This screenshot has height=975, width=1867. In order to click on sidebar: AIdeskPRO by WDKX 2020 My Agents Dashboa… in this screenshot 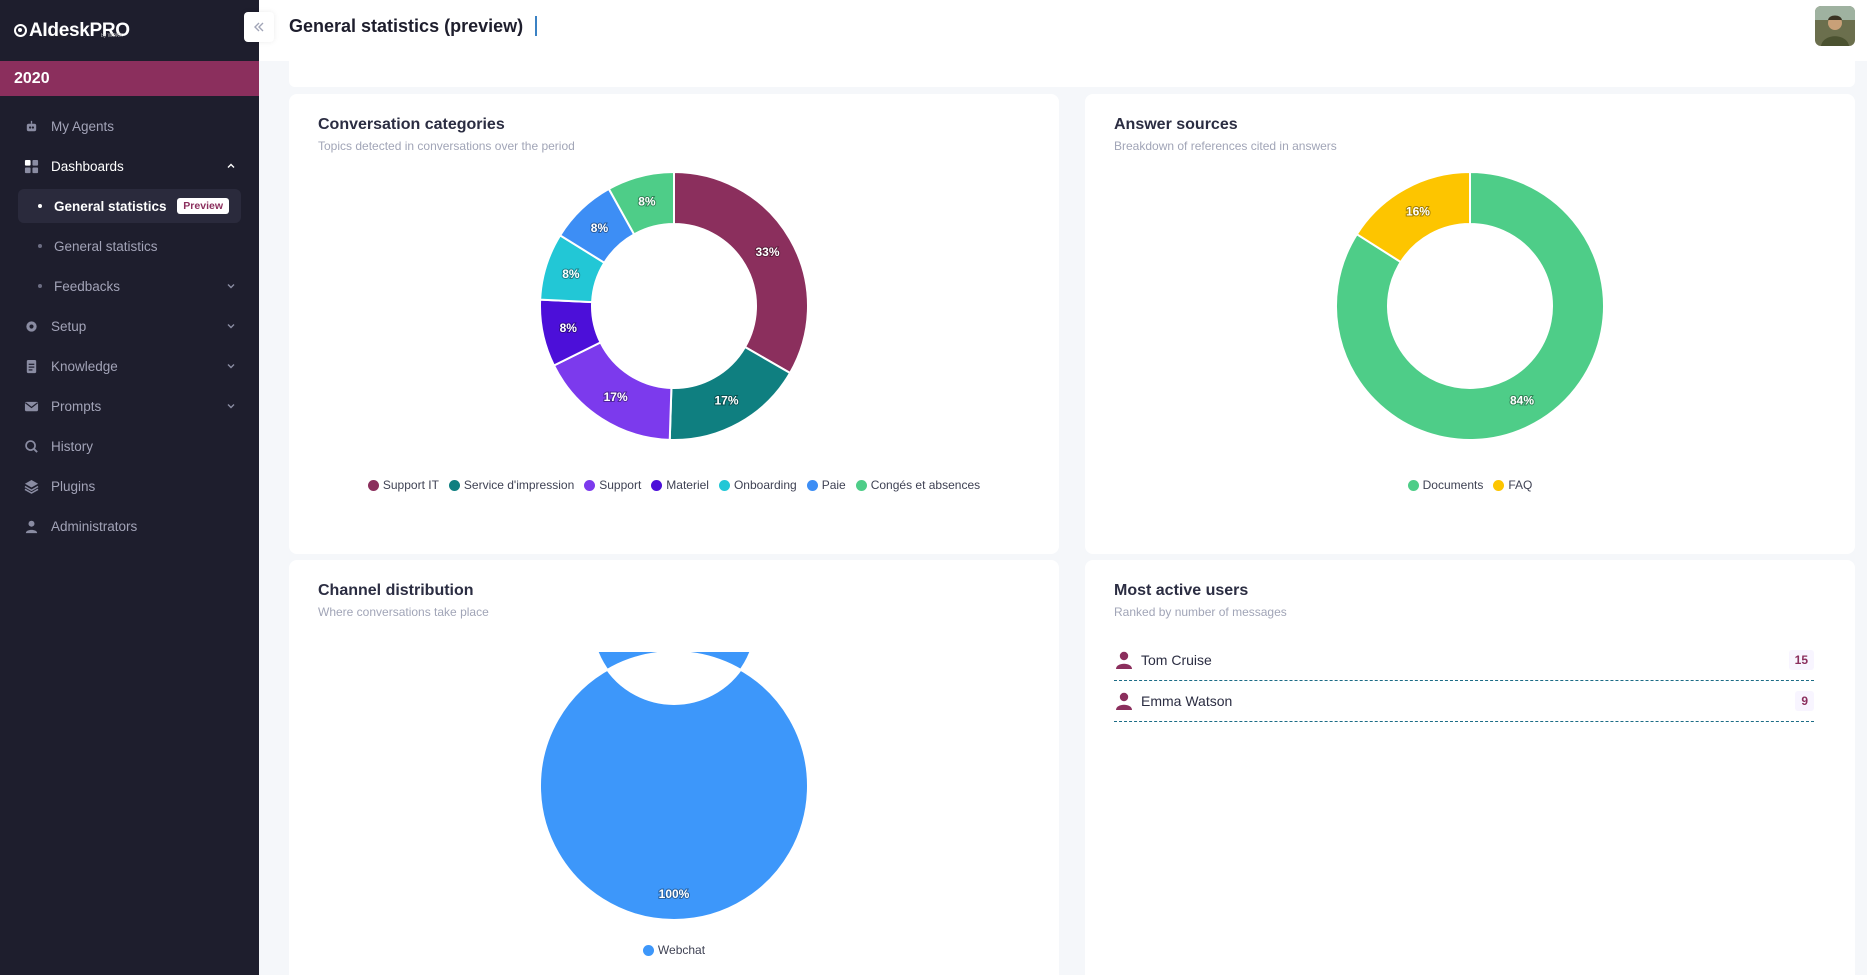, I will do `click(129, 487)`.